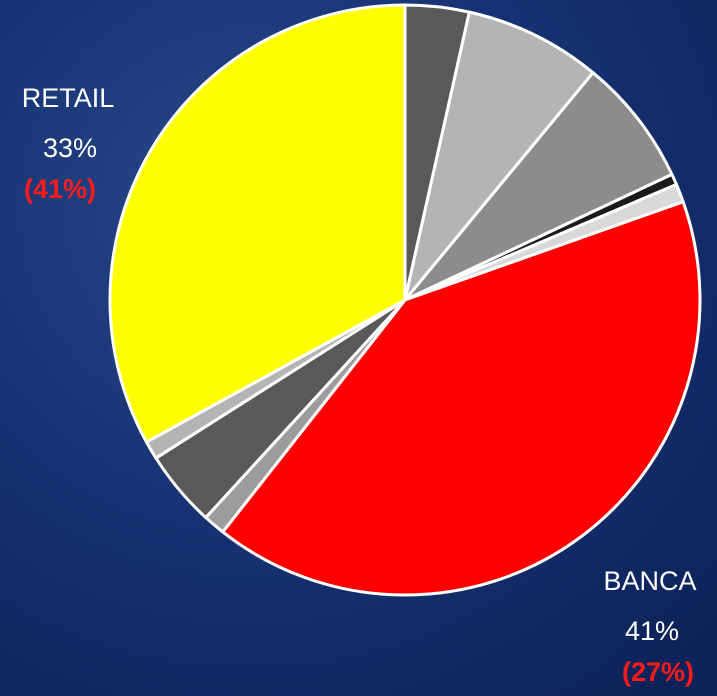 This screenshot has width=717, height=696. I want to click on slice-label: RETAIL, so click(68, 98).